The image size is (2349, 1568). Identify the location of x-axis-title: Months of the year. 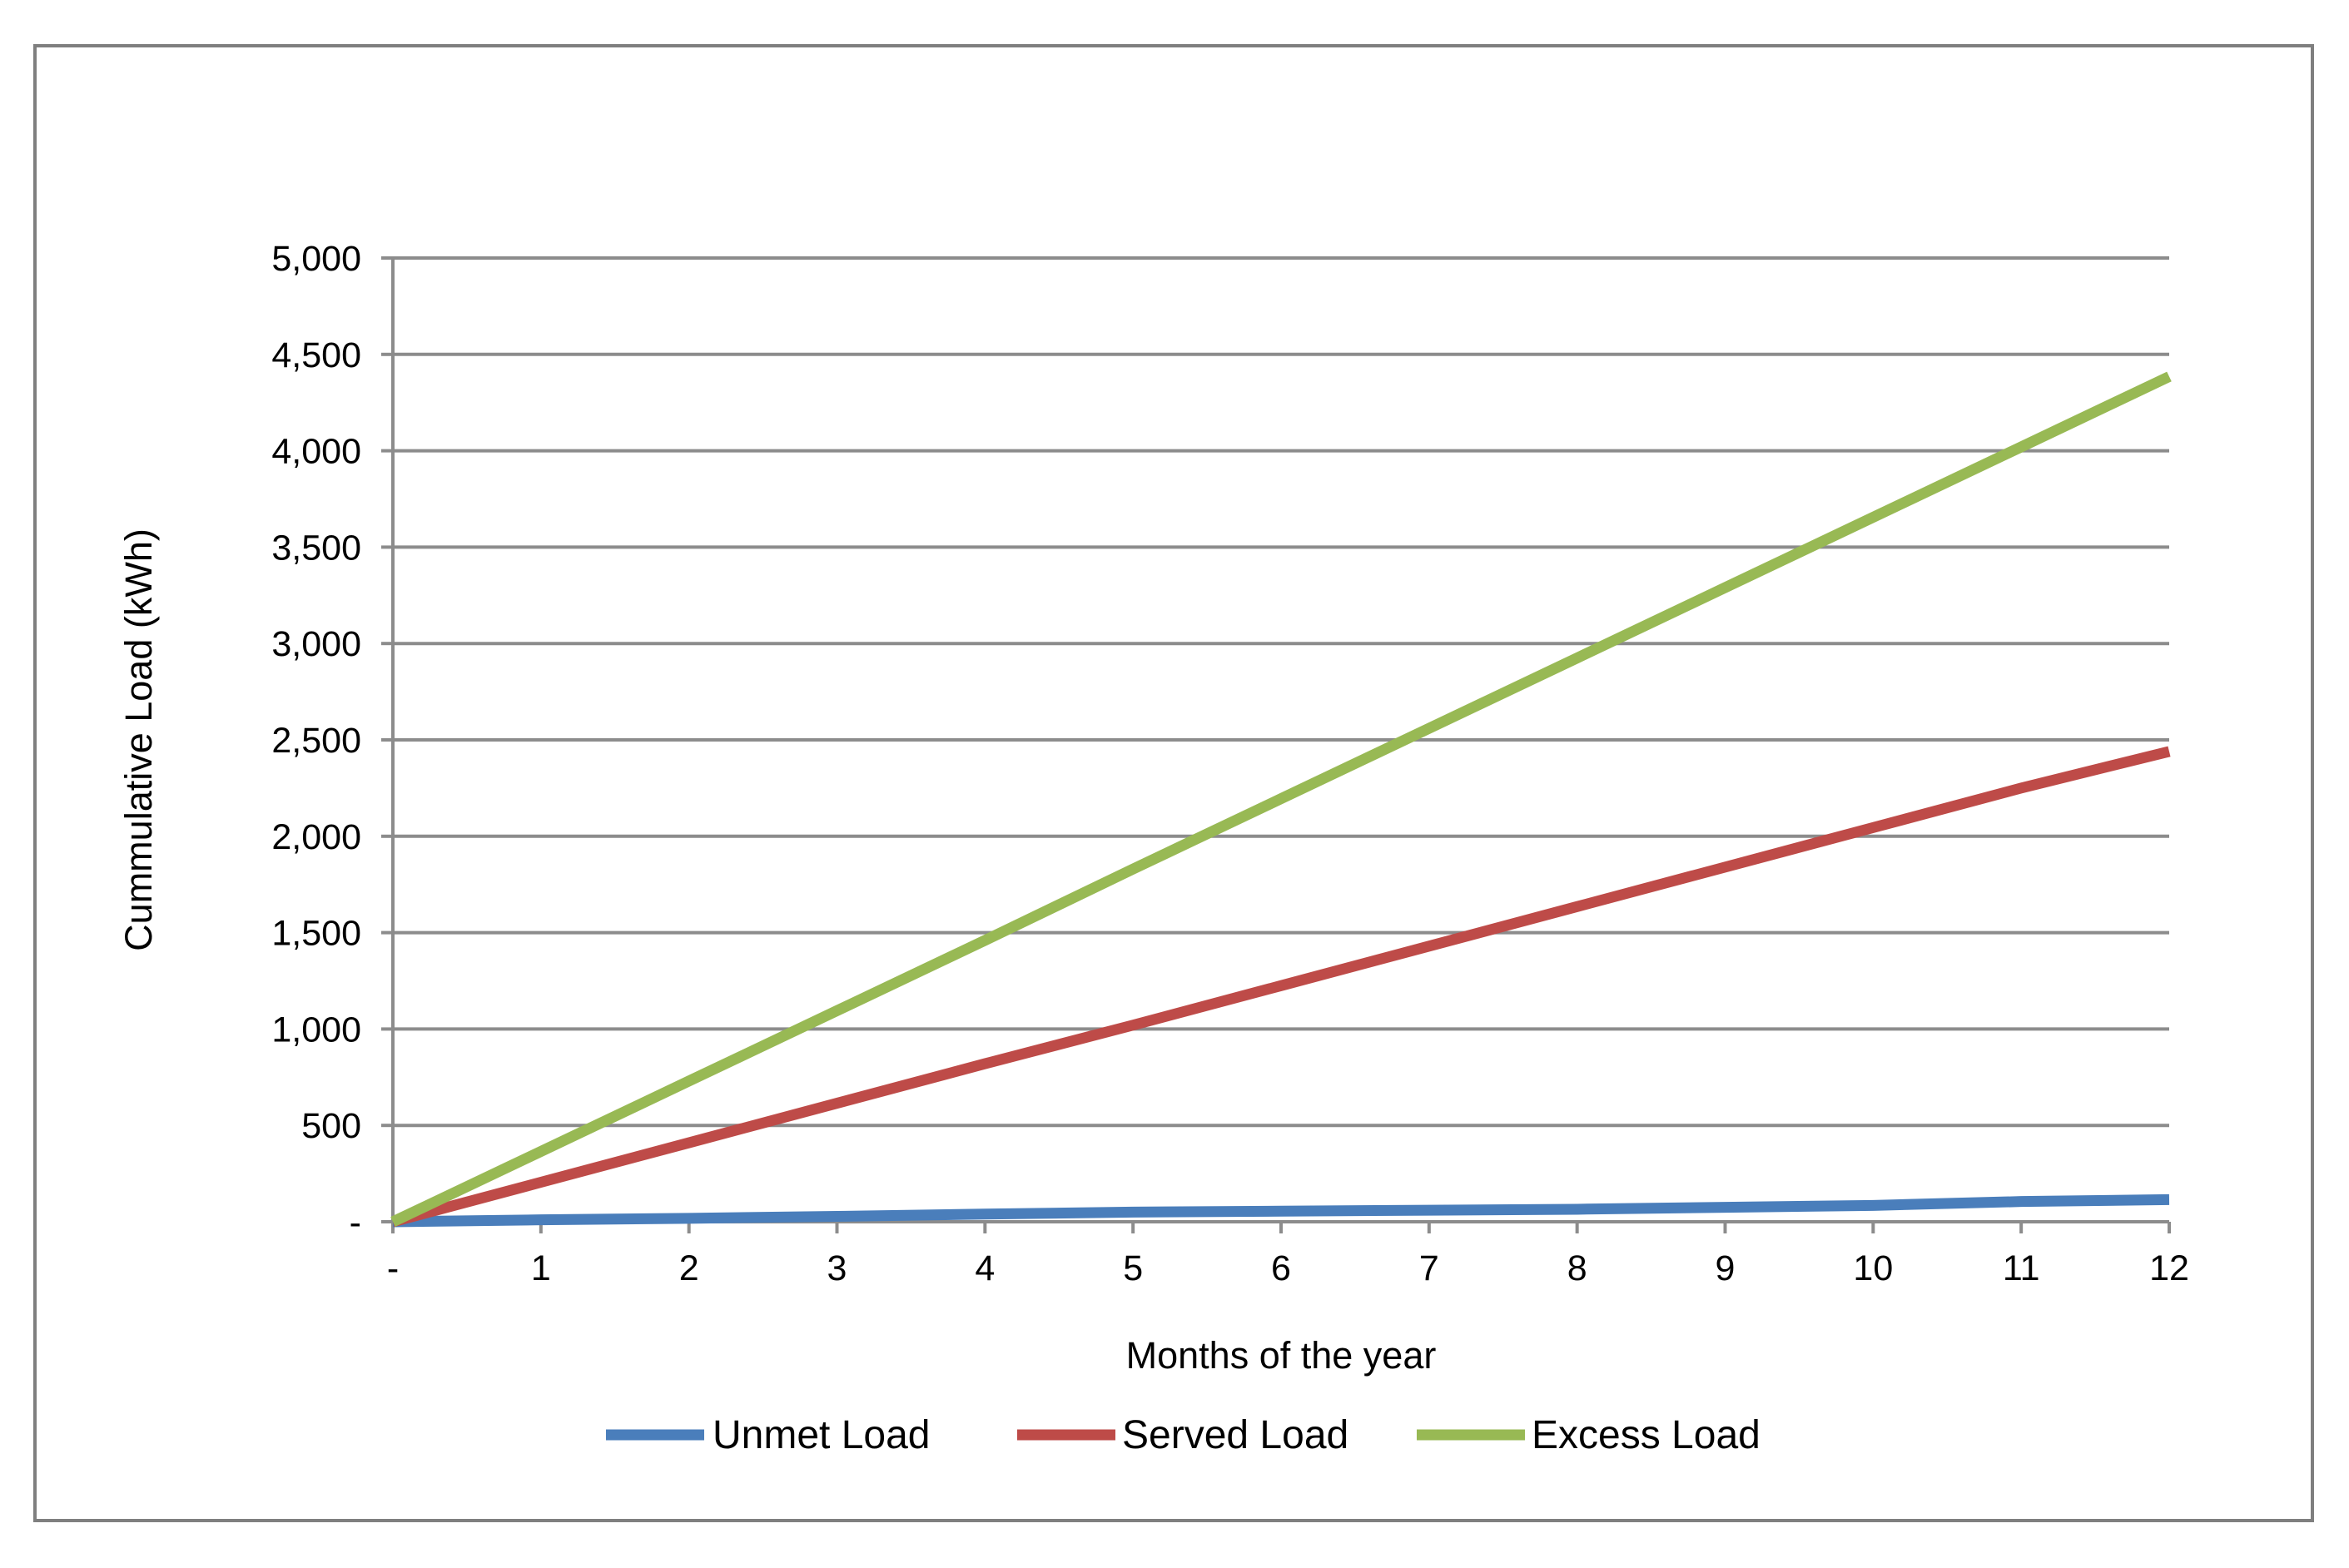
(1281, 1355).